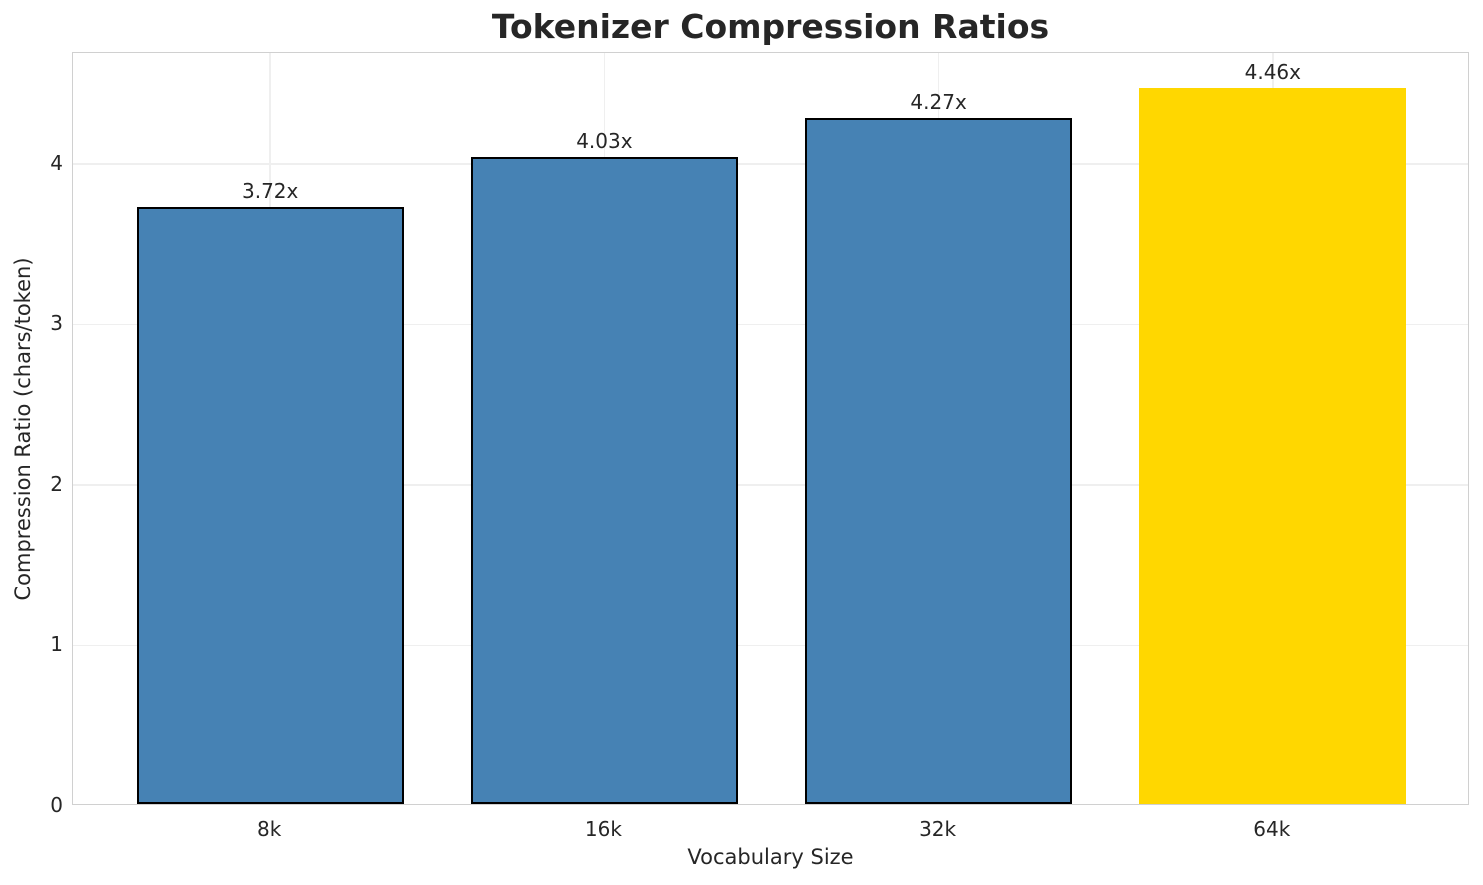 The height and width of the screenshot is (885, 1483). Describe the element at coordinates (938, 102) in the screenshot. I see `bar-value-label: 4.27x` at that location.